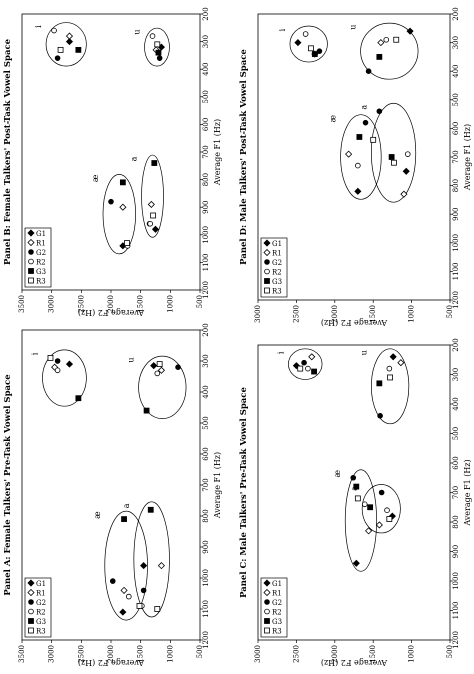 The image size is (474, 674). What do you see at coordinates (31, 261) in the screenshot?
I see `legend-marker-r2` at bounding box center [31, 261].